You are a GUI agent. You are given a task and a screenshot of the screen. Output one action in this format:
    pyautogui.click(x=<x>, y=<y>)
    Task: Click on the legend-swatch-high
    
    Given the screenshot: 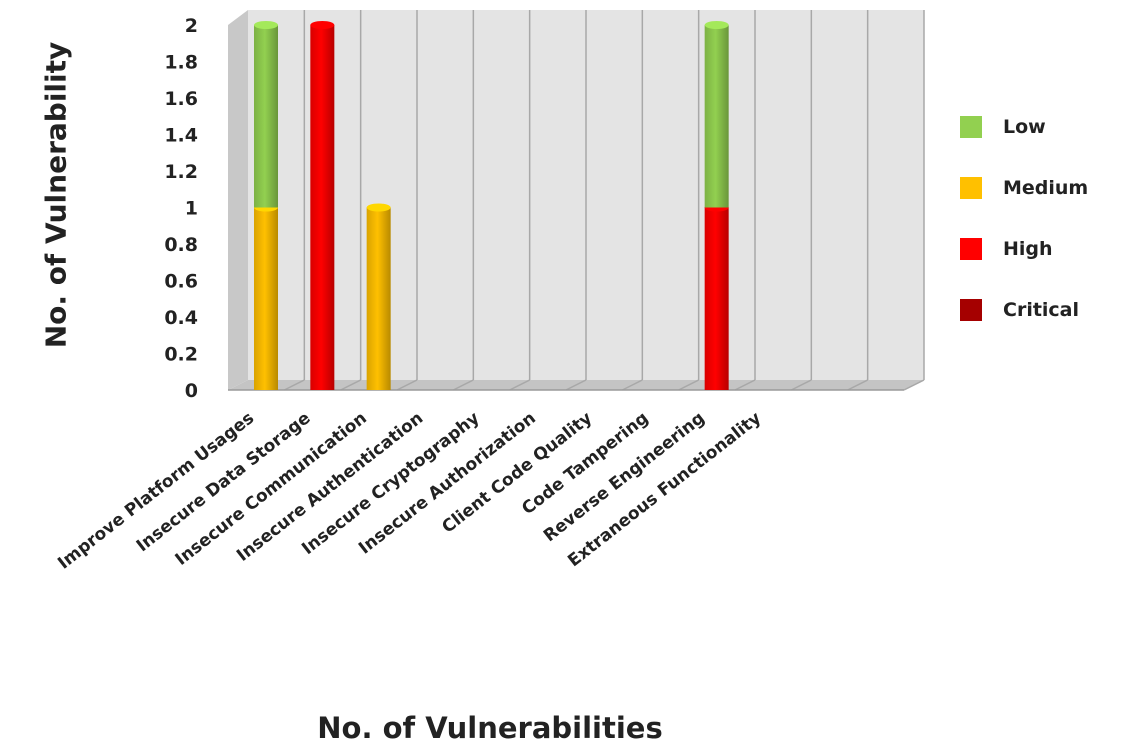 What is the action you would take?
    pyautogui.click(x=971, y=249)
    